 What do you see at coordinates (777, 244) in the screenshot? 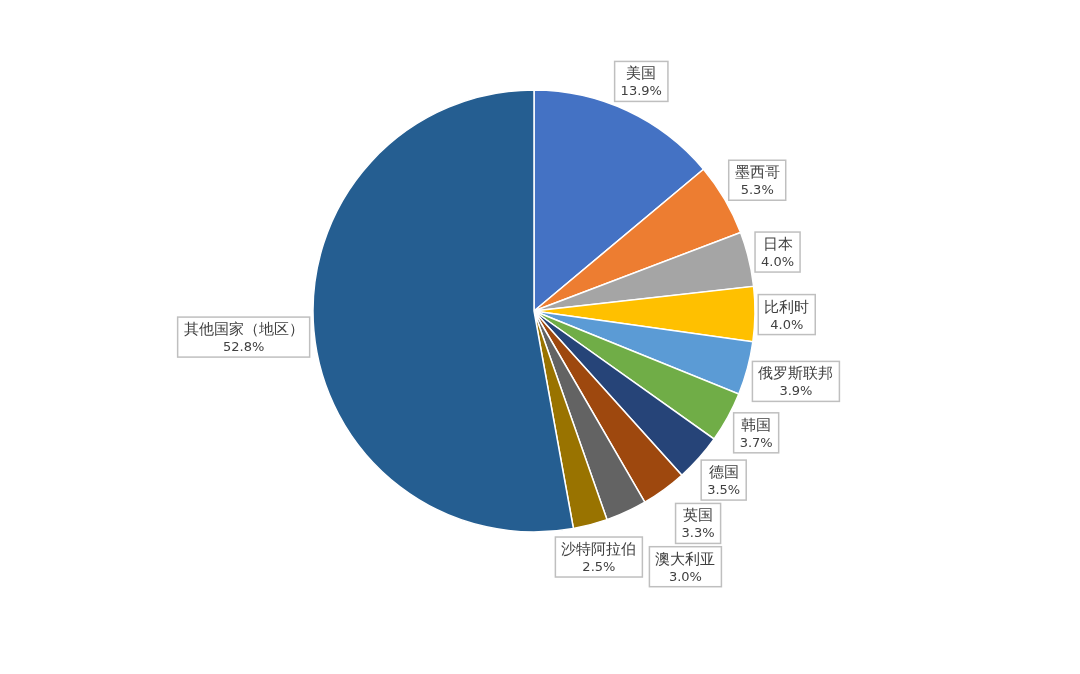
I see `slice-label: 日本` at bounding box center [777, 244].